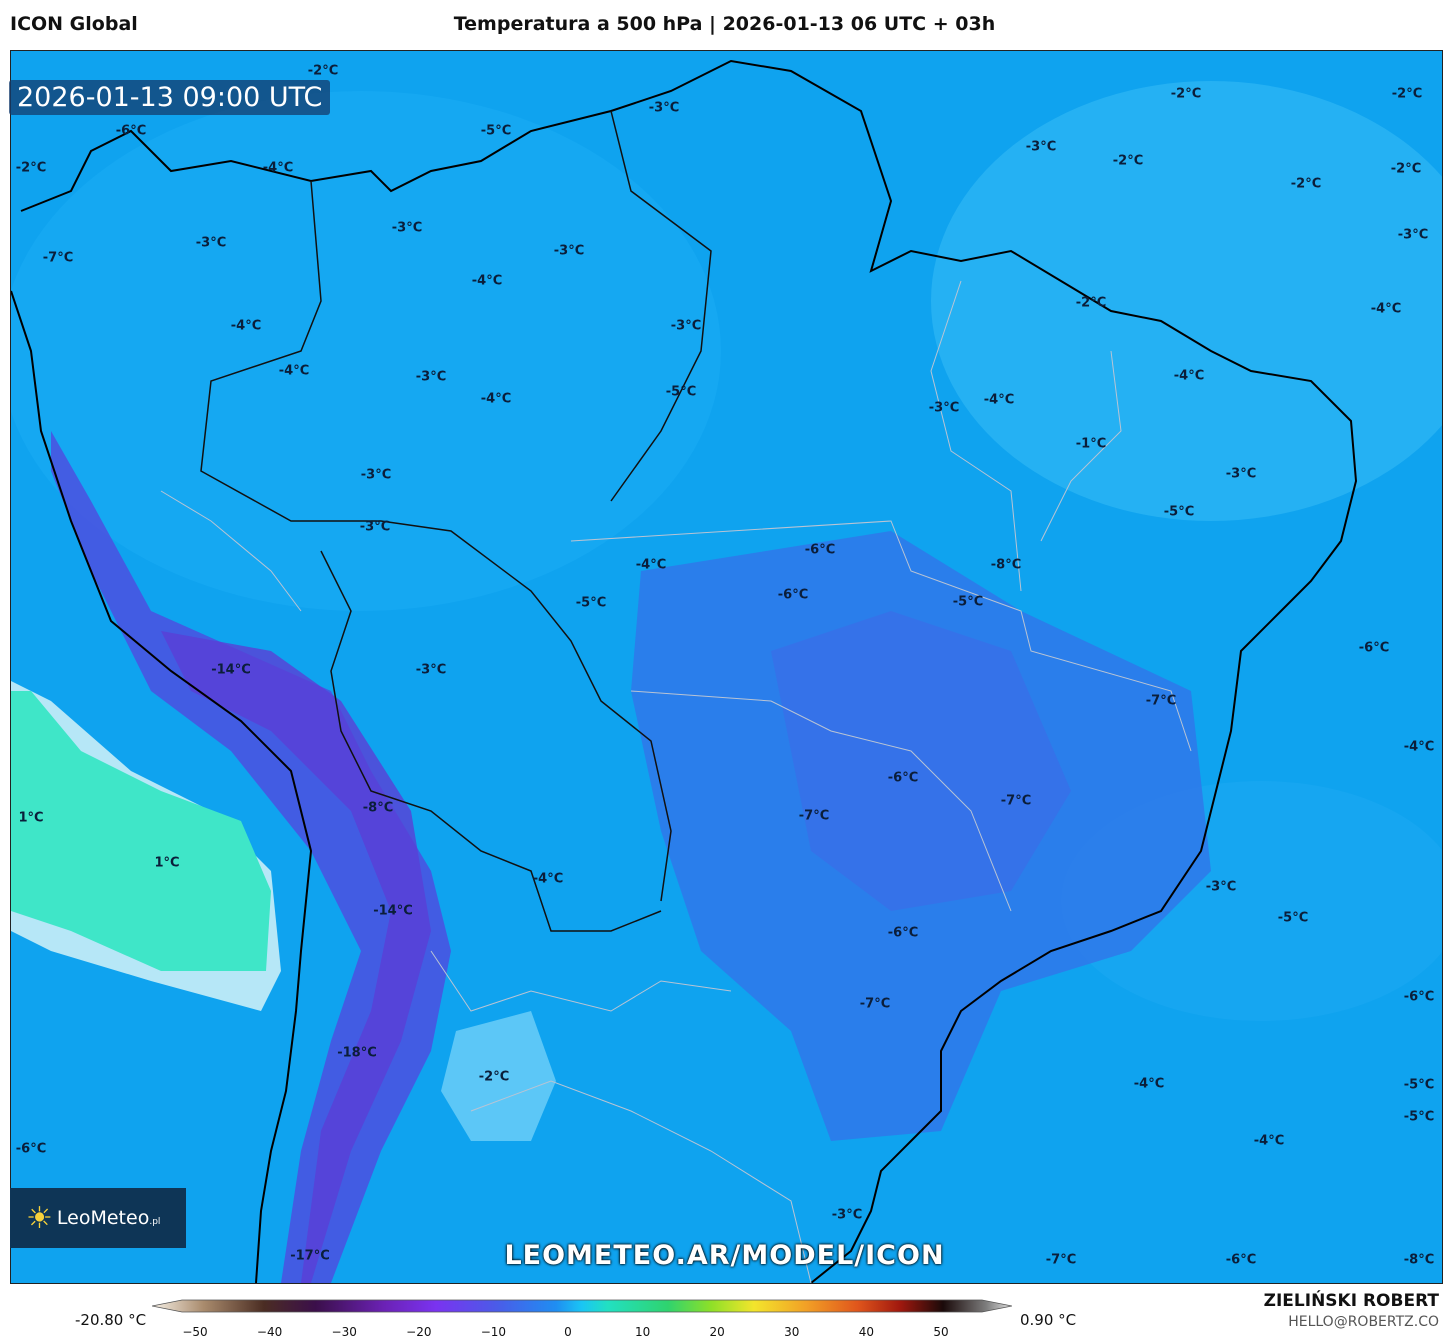  I want to click on logo-brand: LeoMeteo, so click(103, 1218).